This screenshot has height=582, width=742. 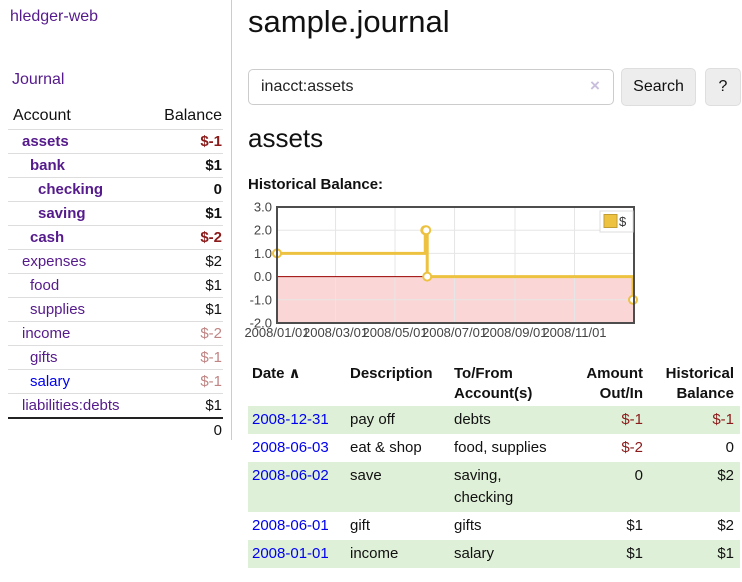 I want to click on account-link-saving: saving, so click(x=62, y=213).